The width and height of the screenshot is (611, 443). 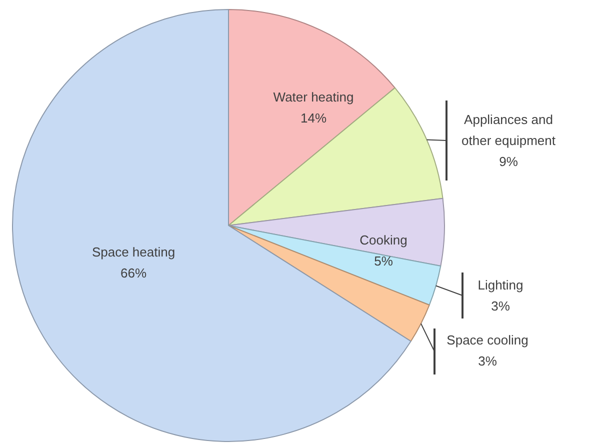 I want to click on slice-label: Space cooling, so click(x=487, y=340).